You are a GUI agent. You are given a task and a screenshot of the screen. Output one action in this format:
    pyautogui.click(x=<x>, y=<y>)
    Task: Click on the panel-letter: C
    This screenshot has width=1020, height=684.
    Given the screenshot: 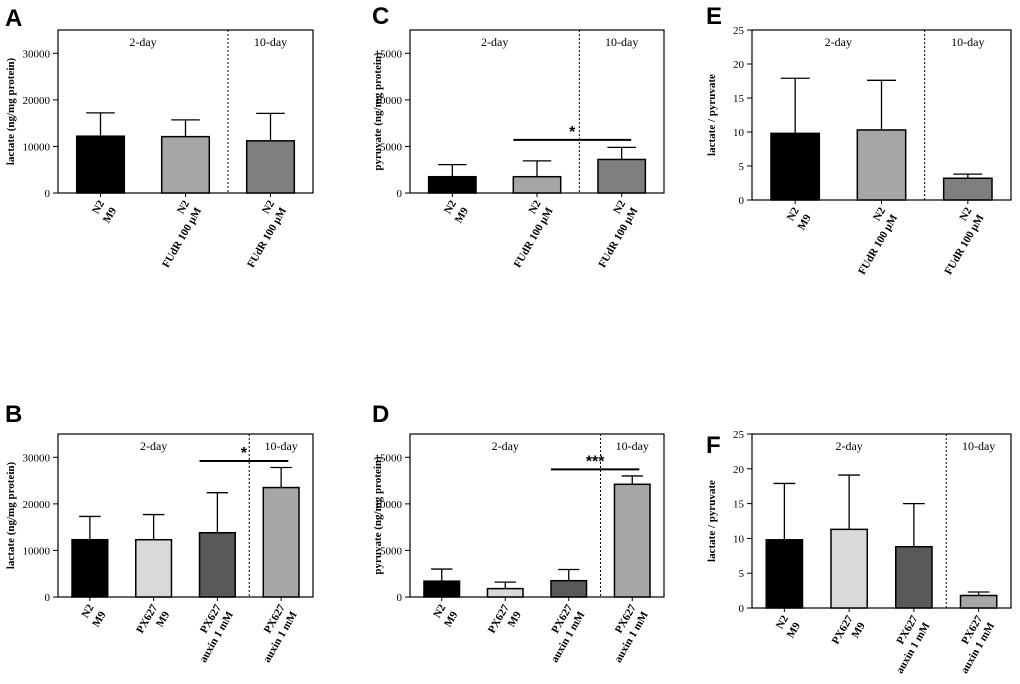 What is the action you would take?
    pyautogui.click(x=380, y=16)
    